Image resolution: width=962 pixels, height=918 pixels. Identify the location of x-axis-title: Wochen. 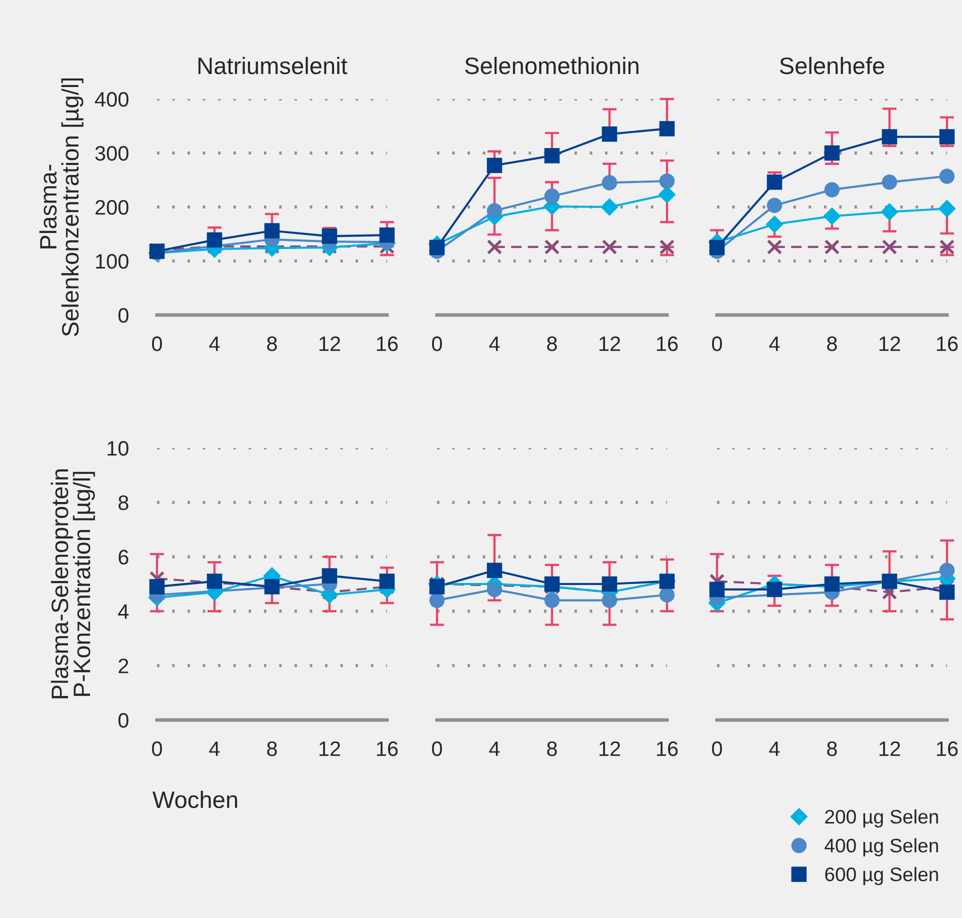
(195, 799).